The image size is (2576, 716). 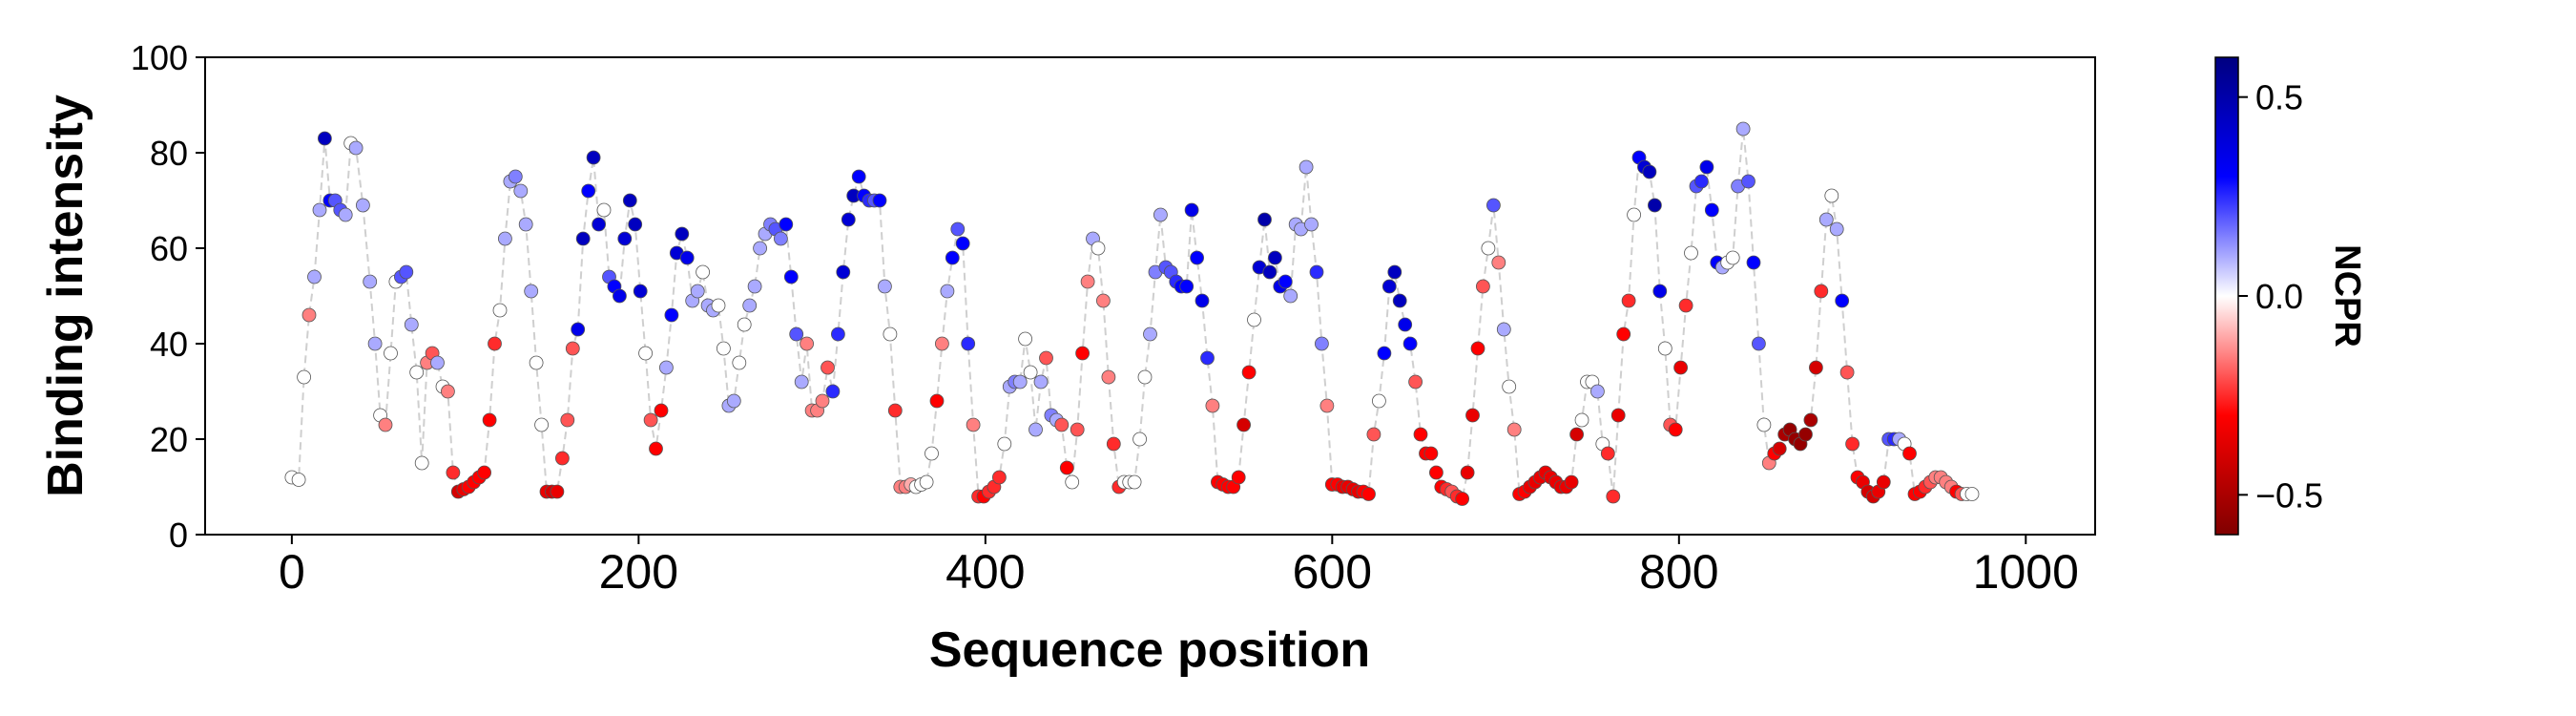 I want to click on colorbar-tick-label: 0.0, so click(x=2279, y=296).